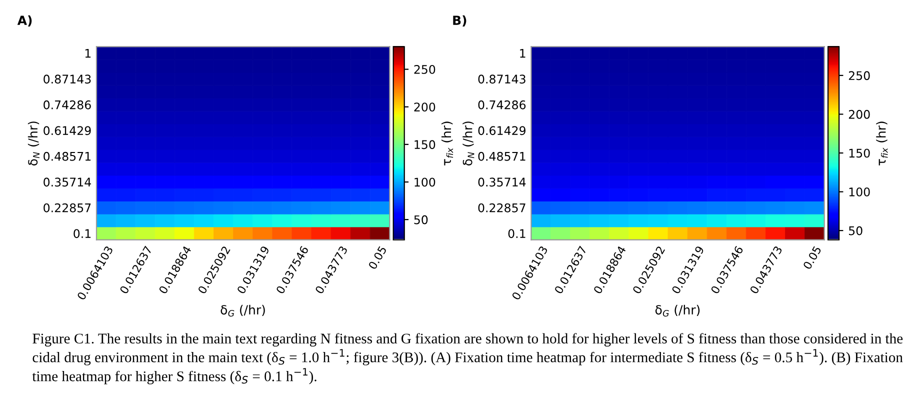 The image size is (919, 410). I want to click on chart-title: B), so click(459, 20).